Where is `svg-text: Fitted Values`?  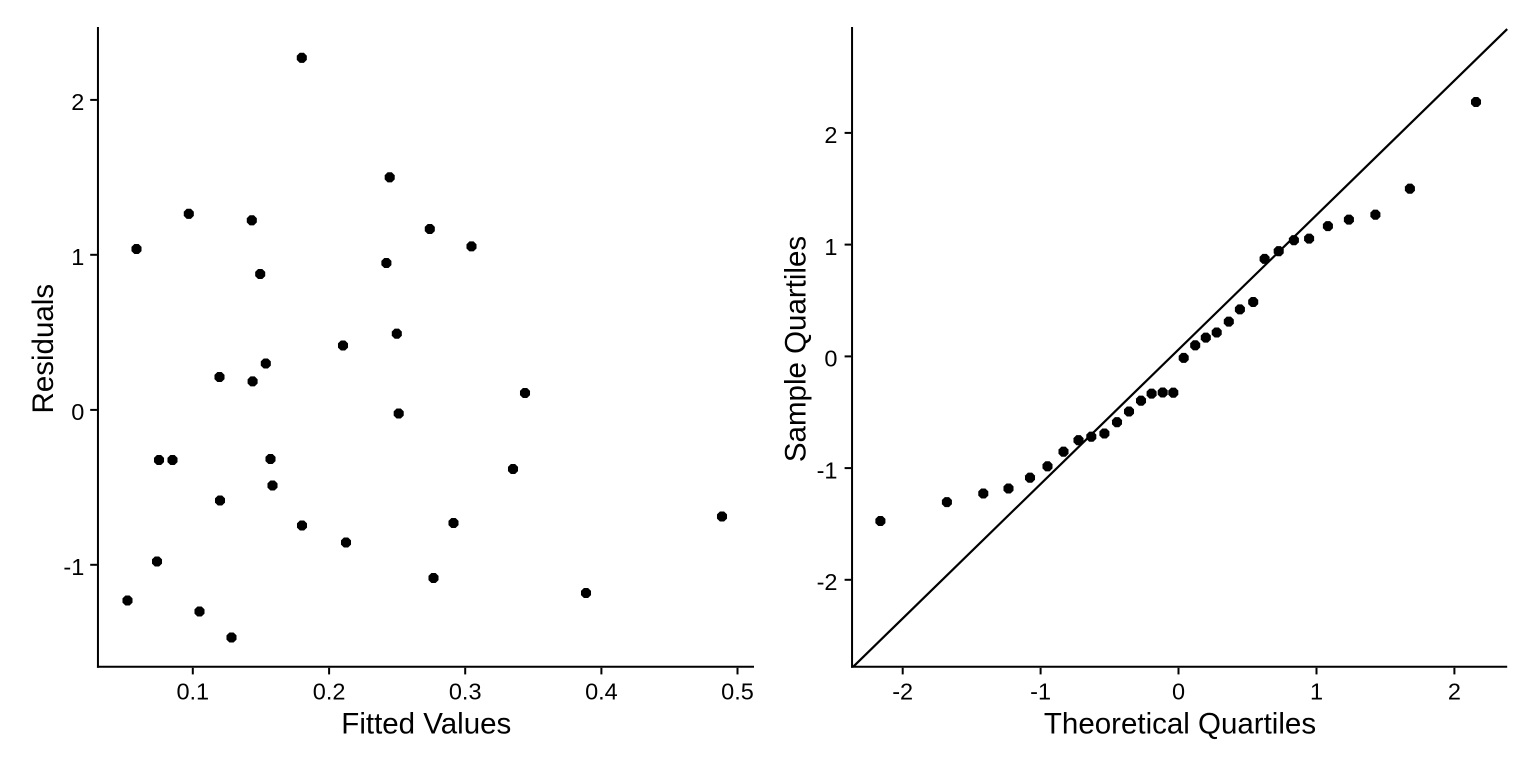
svg-text: Fitted Values is located at coordinates (426, 724).